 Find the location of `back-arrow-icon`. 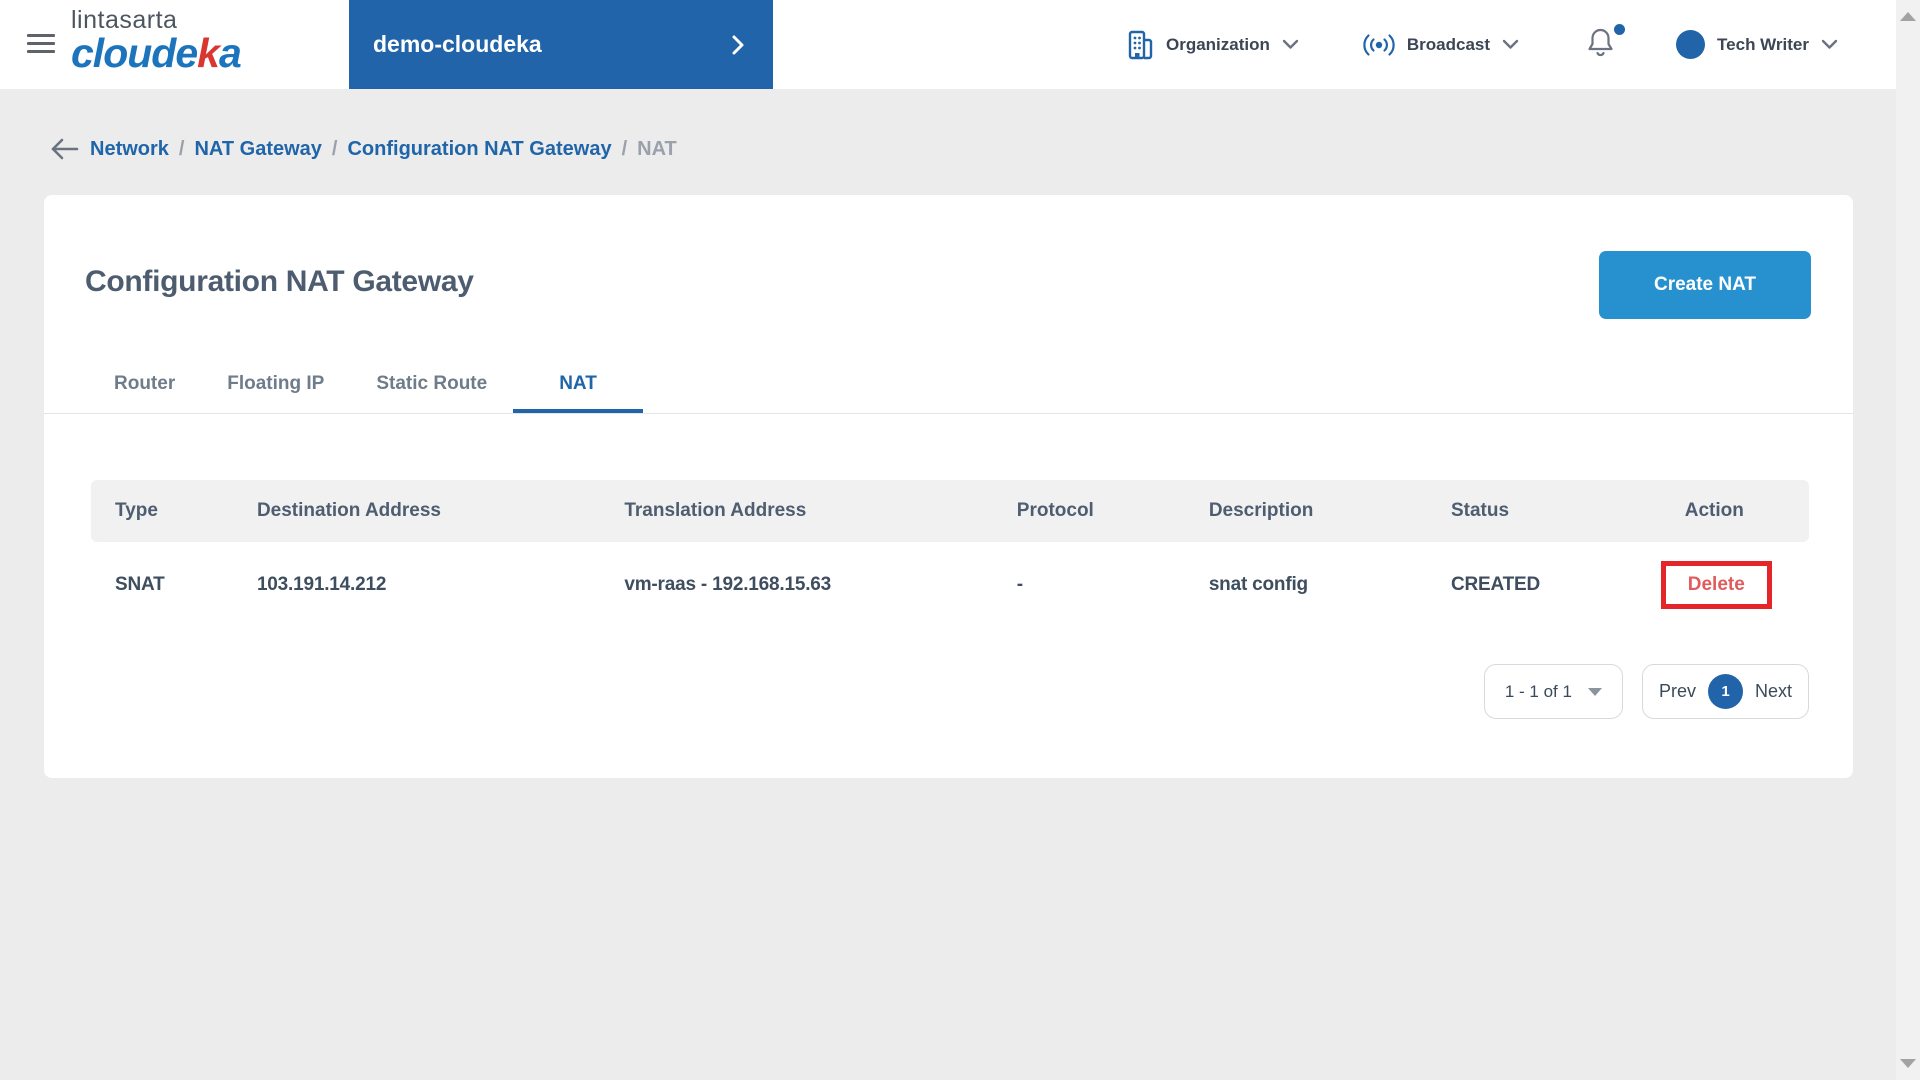

back-arrow-icon is located at coordinates (64, 149).